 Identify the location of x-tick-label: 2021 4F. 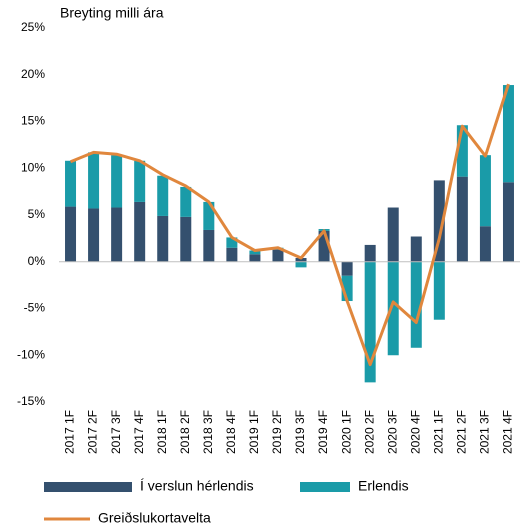
(508, 432).